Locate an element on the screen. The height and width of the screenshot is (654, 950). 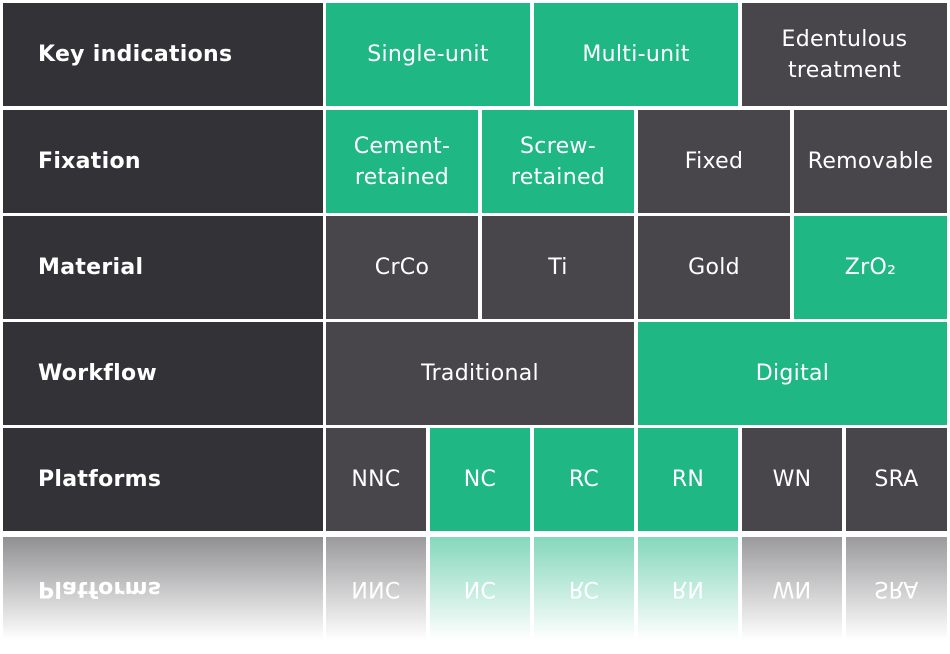
reflected-option-wn: WN is located at coordinates (792, 588).